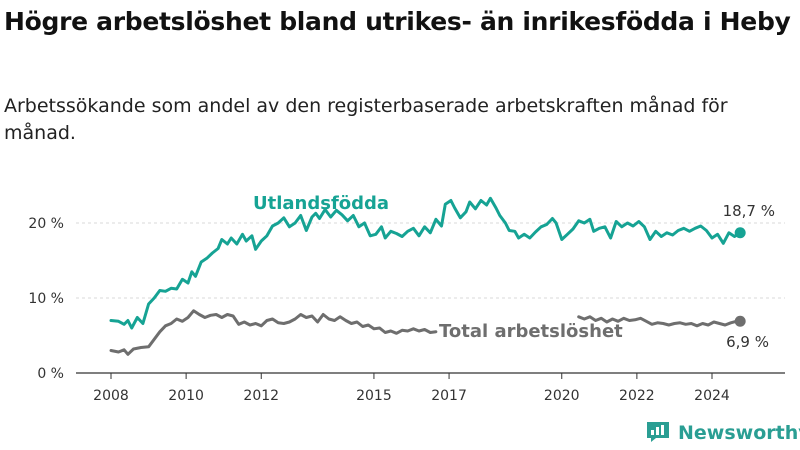 This screenshot has height=450, width=800. I want to click on x-tick-label: 2015, so click(374, 396).